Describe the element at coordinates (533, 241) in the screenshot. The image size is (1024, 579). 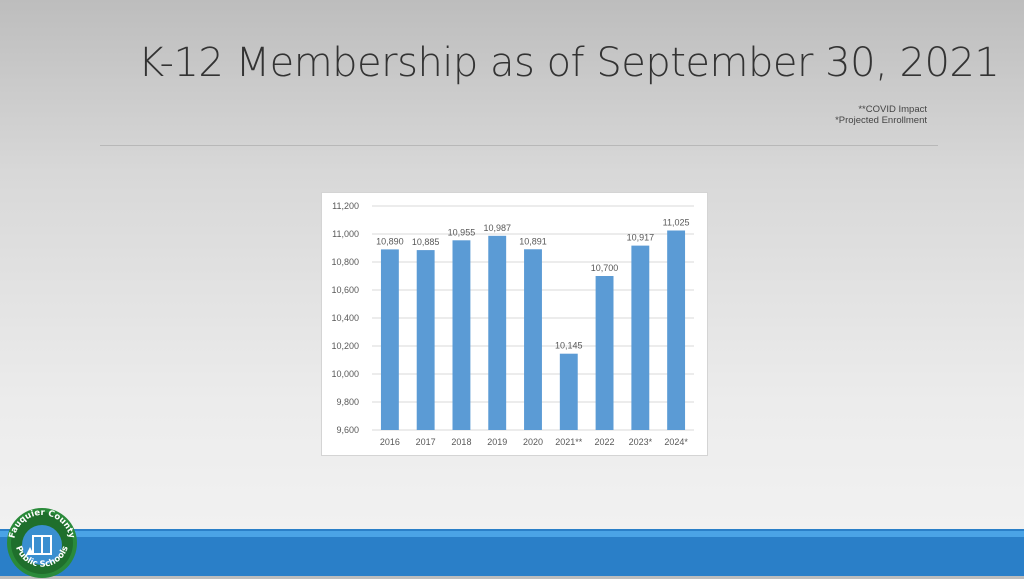
I see `data-label: 10,891` at that location.